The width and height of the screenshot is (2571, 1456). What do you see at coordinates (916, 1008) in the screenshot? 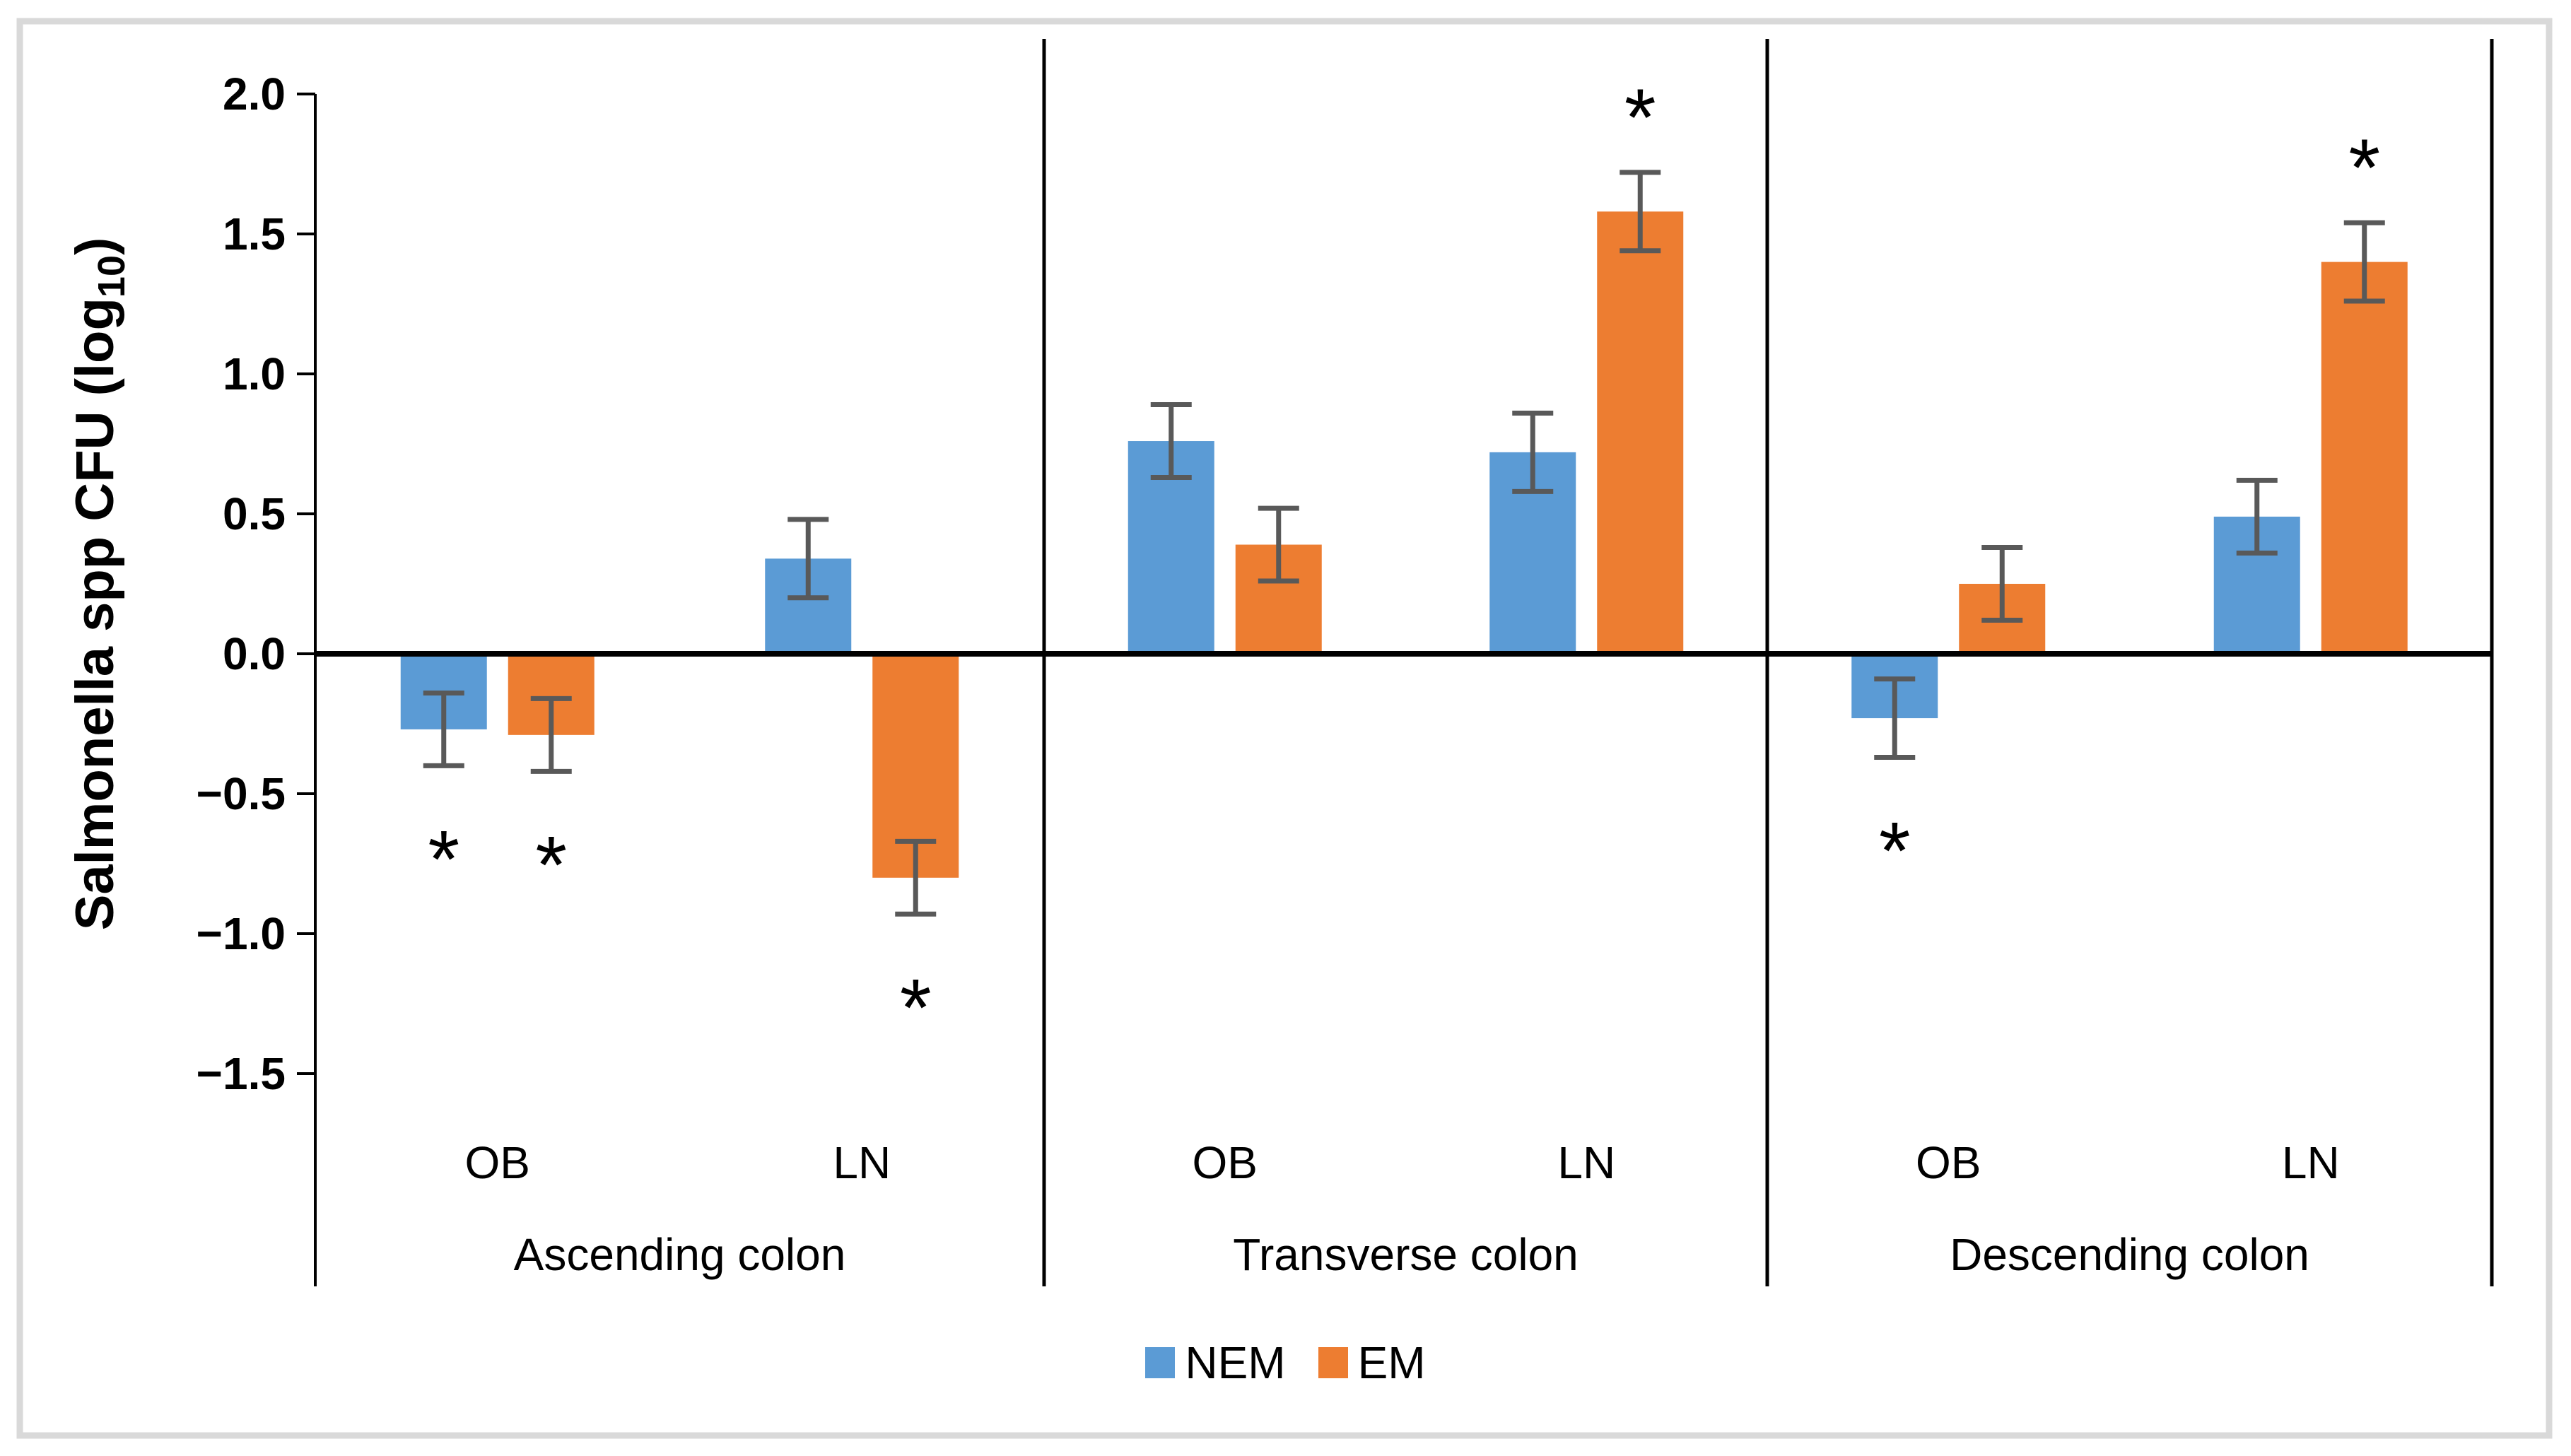
I see `sig-asterisk-ascending-colon-ln-em: *` at bounding box center [916, 1008].